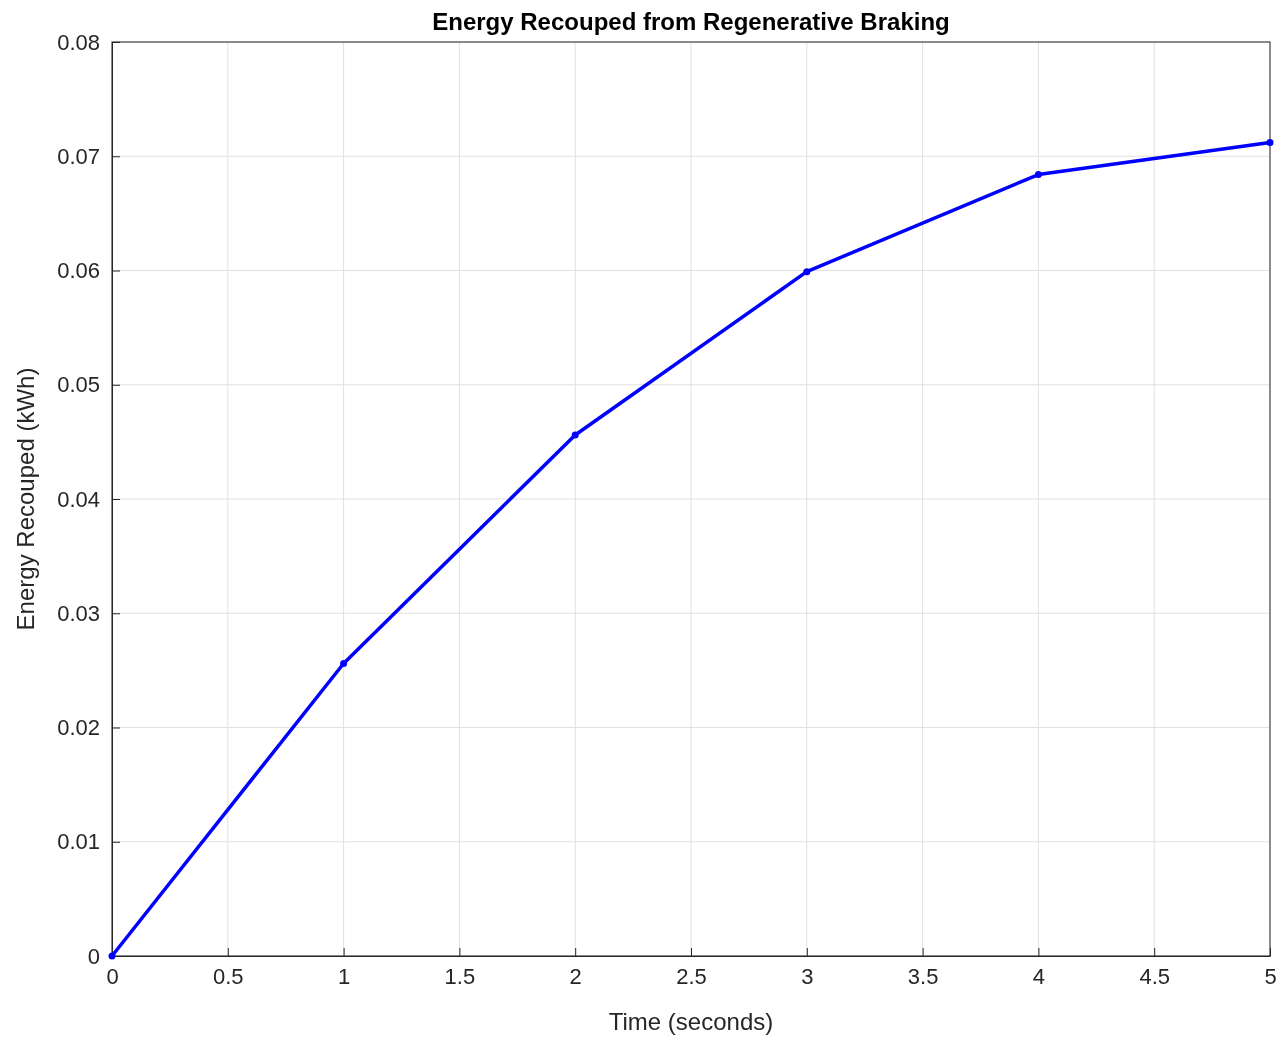  What do you see at coordinates (78, 271) in the screenshot?
I see `y-tick-label: 0.06` at bounding box center [78, 271].